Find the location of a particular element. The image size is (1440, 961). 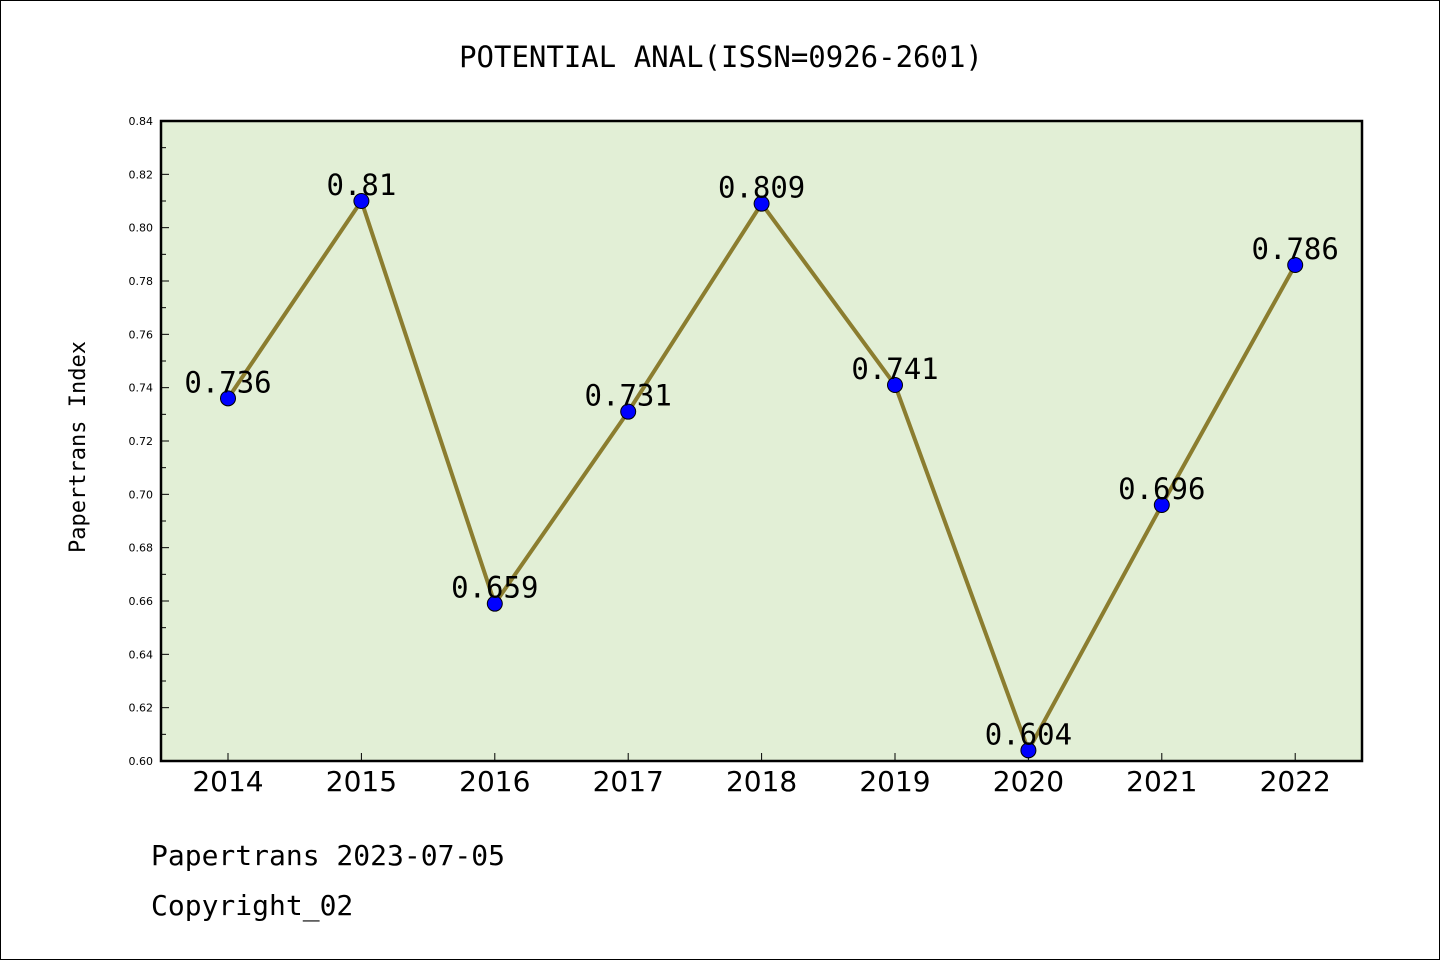

data-label: 0.731 is located at coordinates (628, 396).